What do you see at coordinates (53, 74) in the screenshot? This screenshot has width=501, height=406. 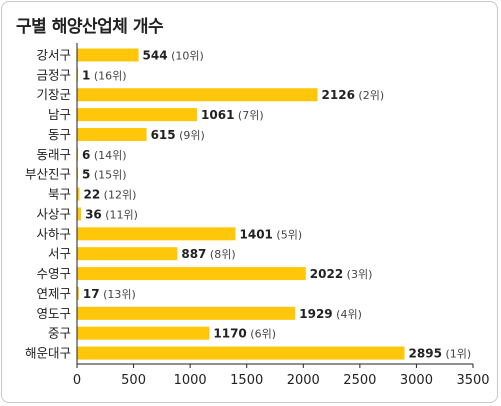 I see `category-label: 금정구` at bounding box center [53, 74].